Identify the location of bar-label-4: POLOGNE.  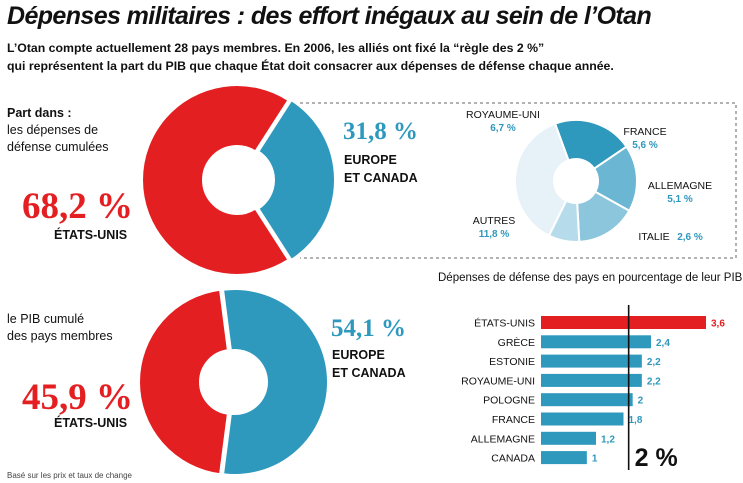
(509, 401).